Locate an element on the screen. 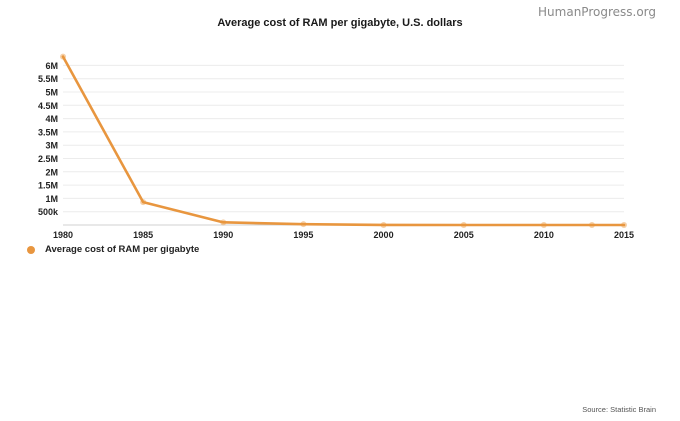 The height and width of the screenshot is (421, 680). x-tick-label: 2005 is located at coordinates (464, 235).